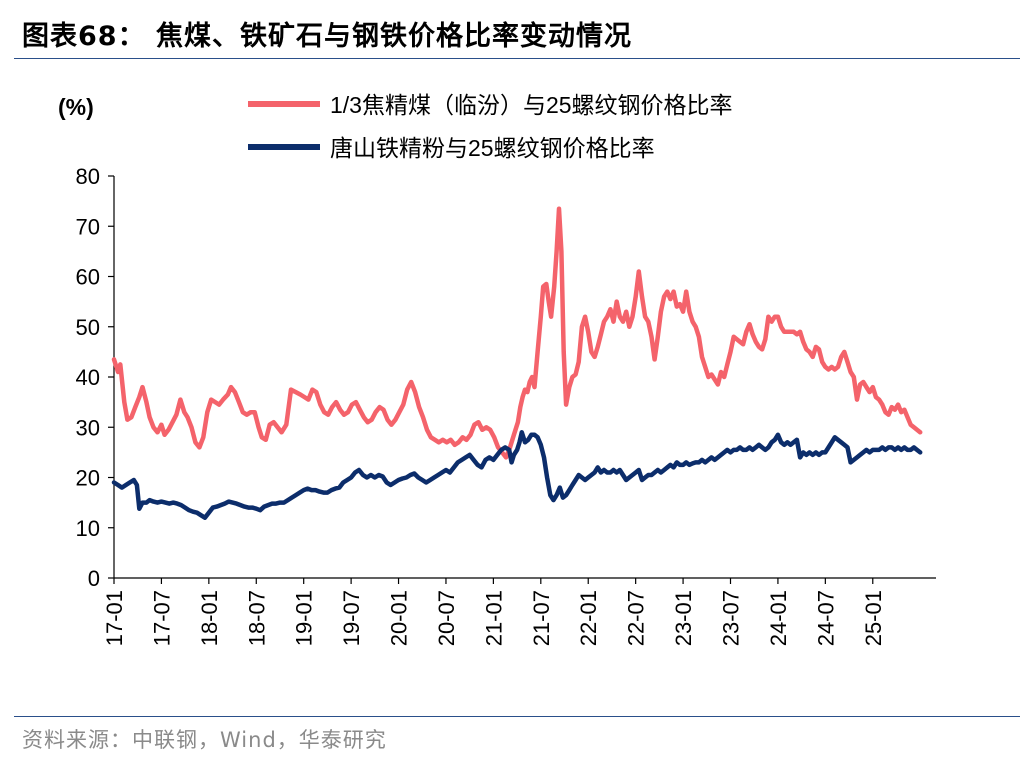 The height and width of the screenshot is (760, 1036). I want to click on x-tick-label: 24-07, so click(825, 618).